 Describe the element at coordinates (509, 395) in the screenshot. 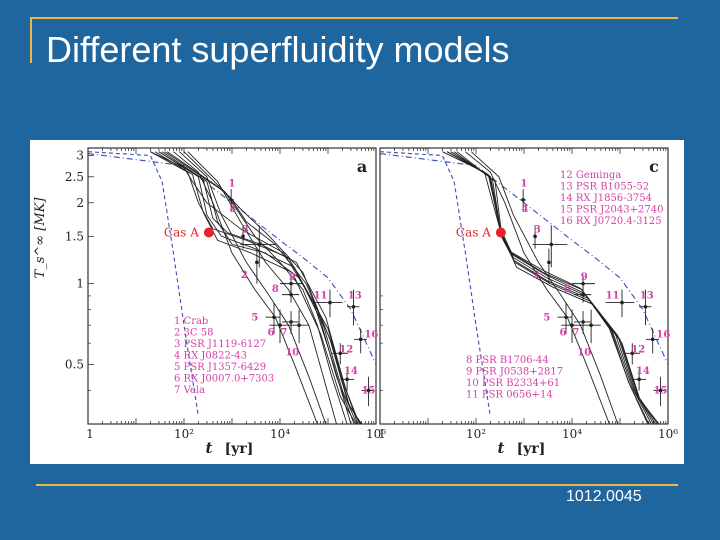

I see `legend-entry: 11 PSR 0656+14` at that location.